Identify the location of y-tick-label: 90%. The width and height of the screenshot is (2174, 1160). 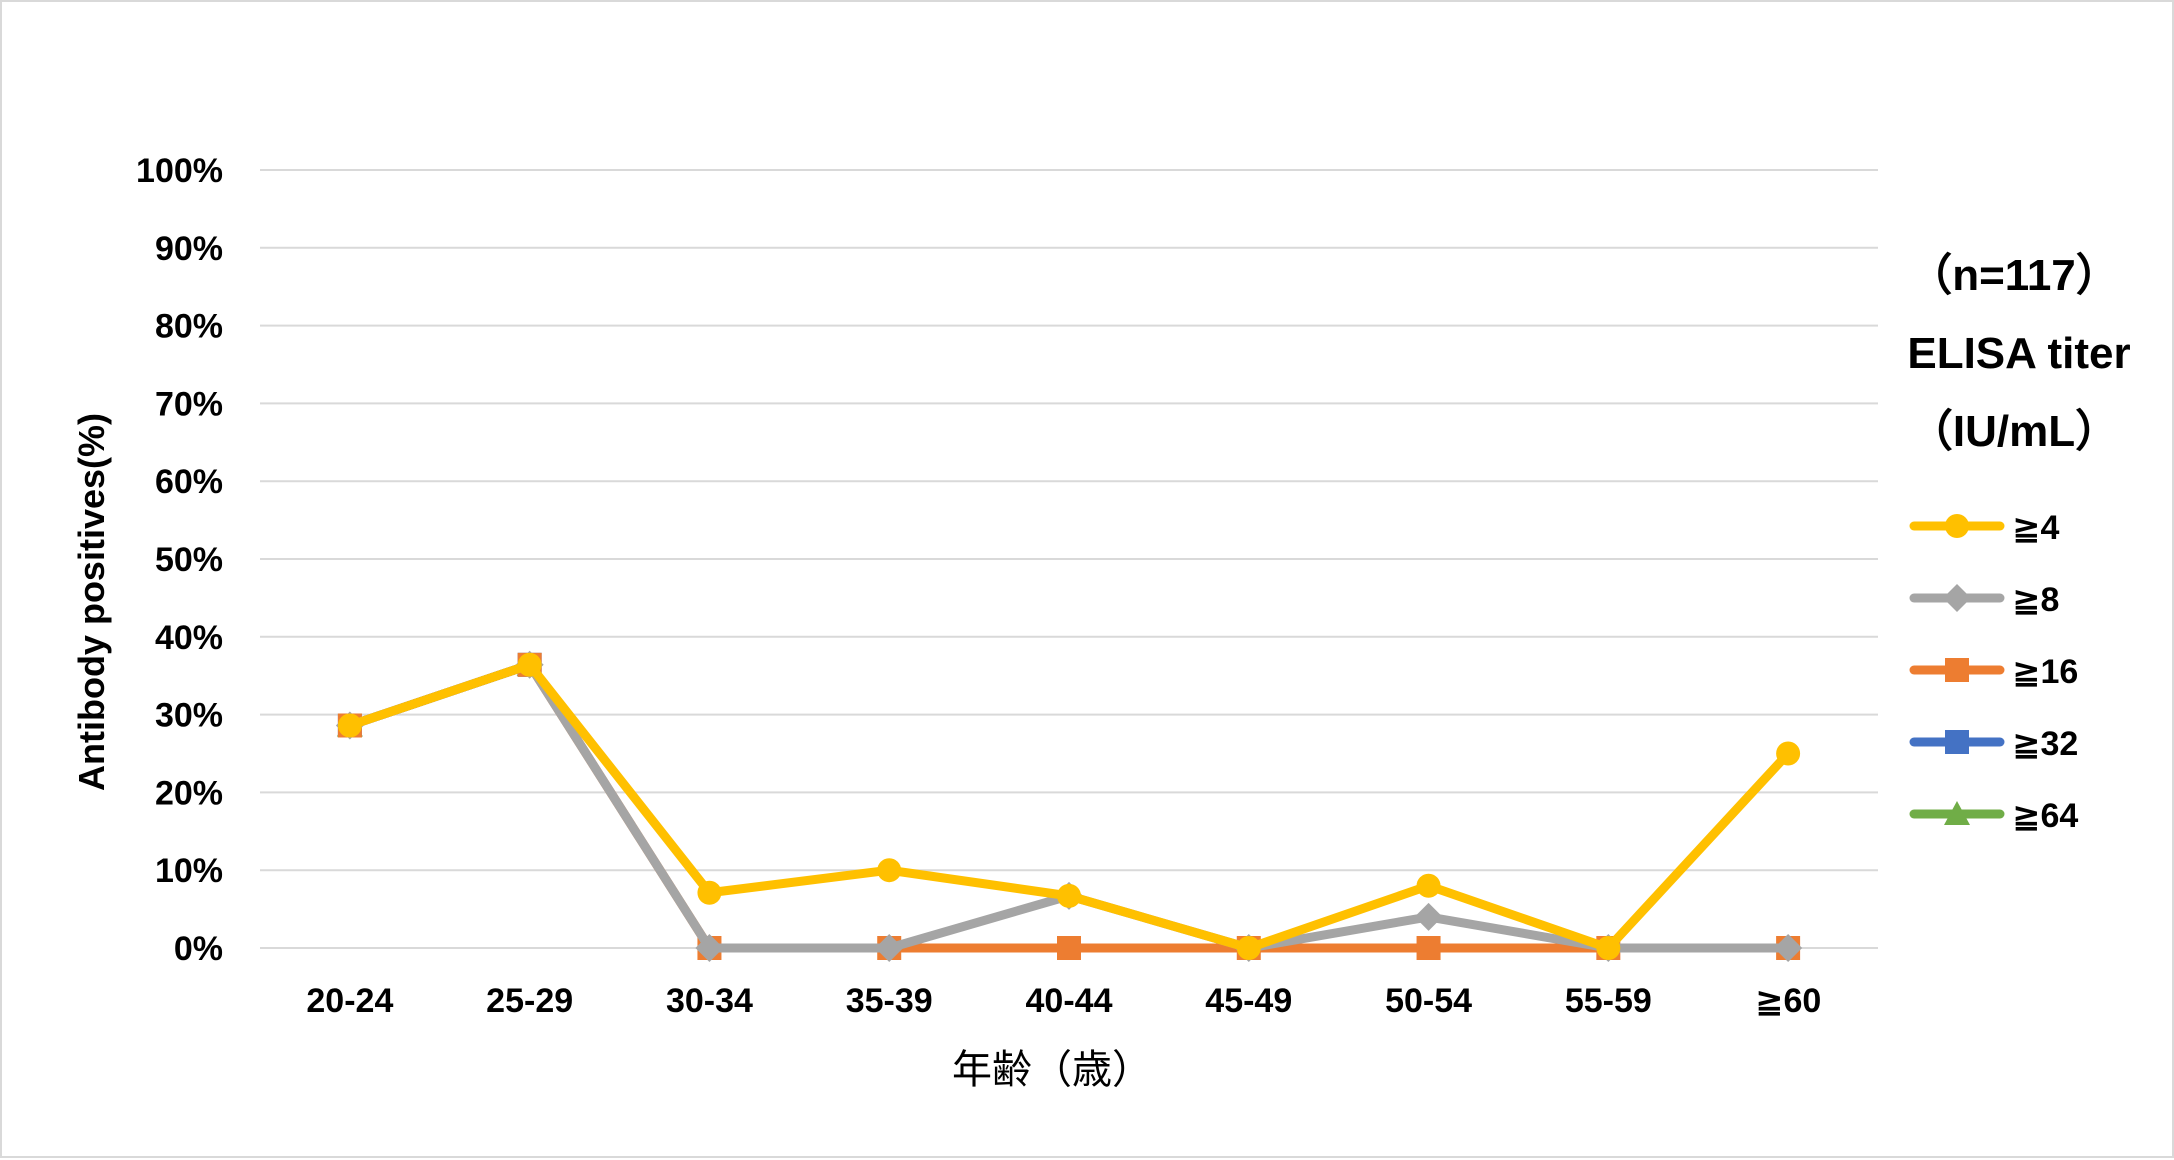
(189, 249).